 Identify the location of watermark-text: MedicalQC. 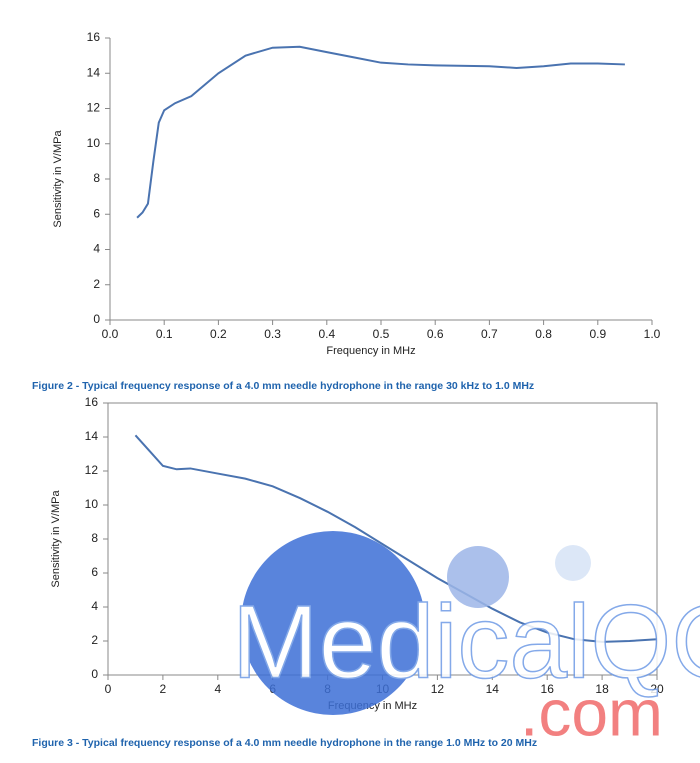
(466, 642).